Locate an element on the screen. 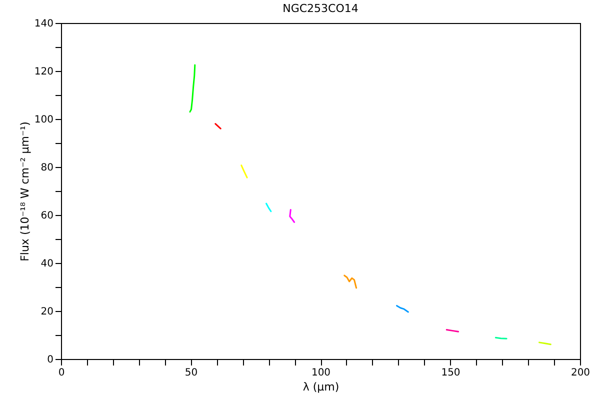  y-tick-label: 120 is located at coordinates (44, 72).